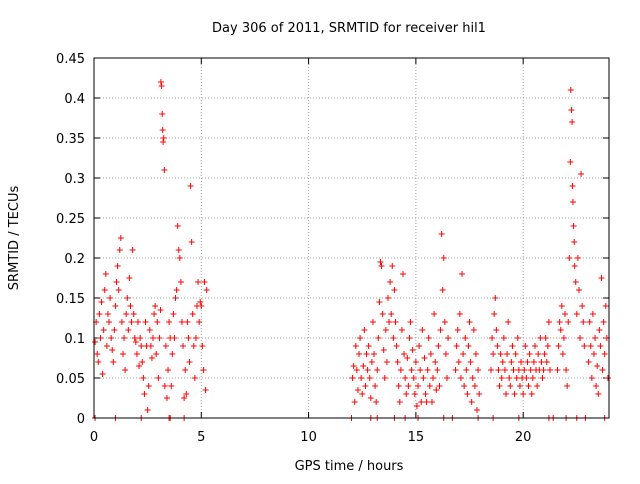  I want to click on y-tick-label: 0.3, so click(74, 179).